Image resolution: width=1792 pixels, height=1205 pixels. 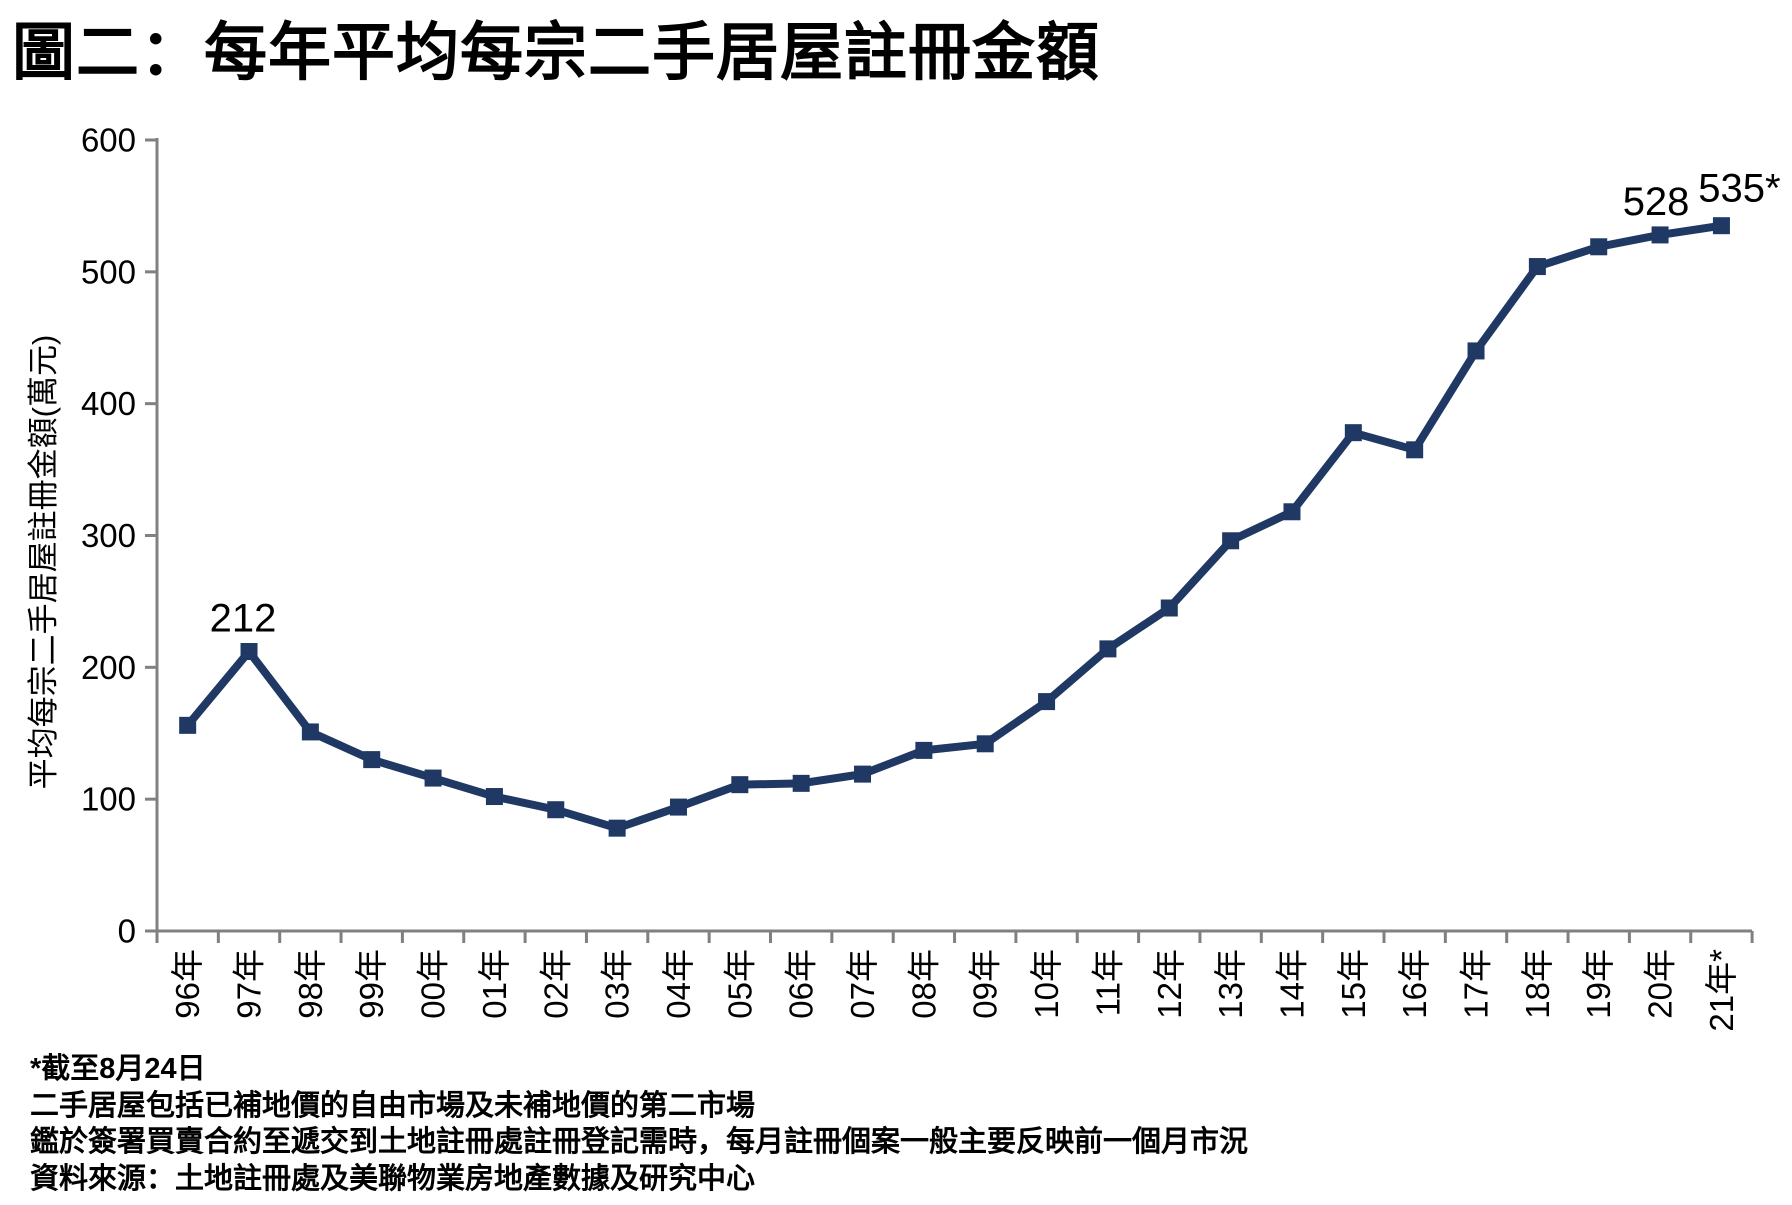 What do you see at coordinates (739, 984) in the screenshot?
I see `x-tick-label: 05年` at bounding box center [739, 984].